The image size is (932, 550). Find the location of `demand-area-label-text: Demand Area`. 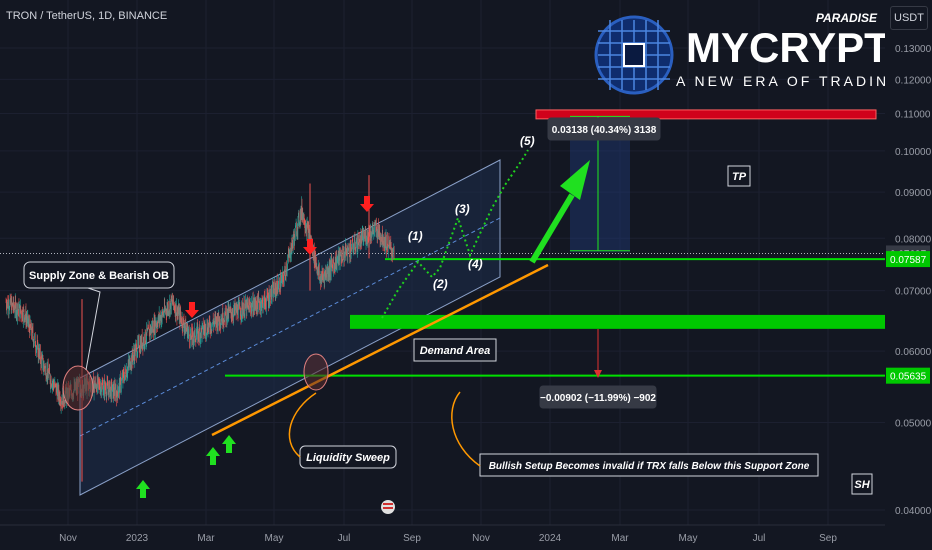

demand-area-label-text: Demand Area is located at coordinates (455, 351).